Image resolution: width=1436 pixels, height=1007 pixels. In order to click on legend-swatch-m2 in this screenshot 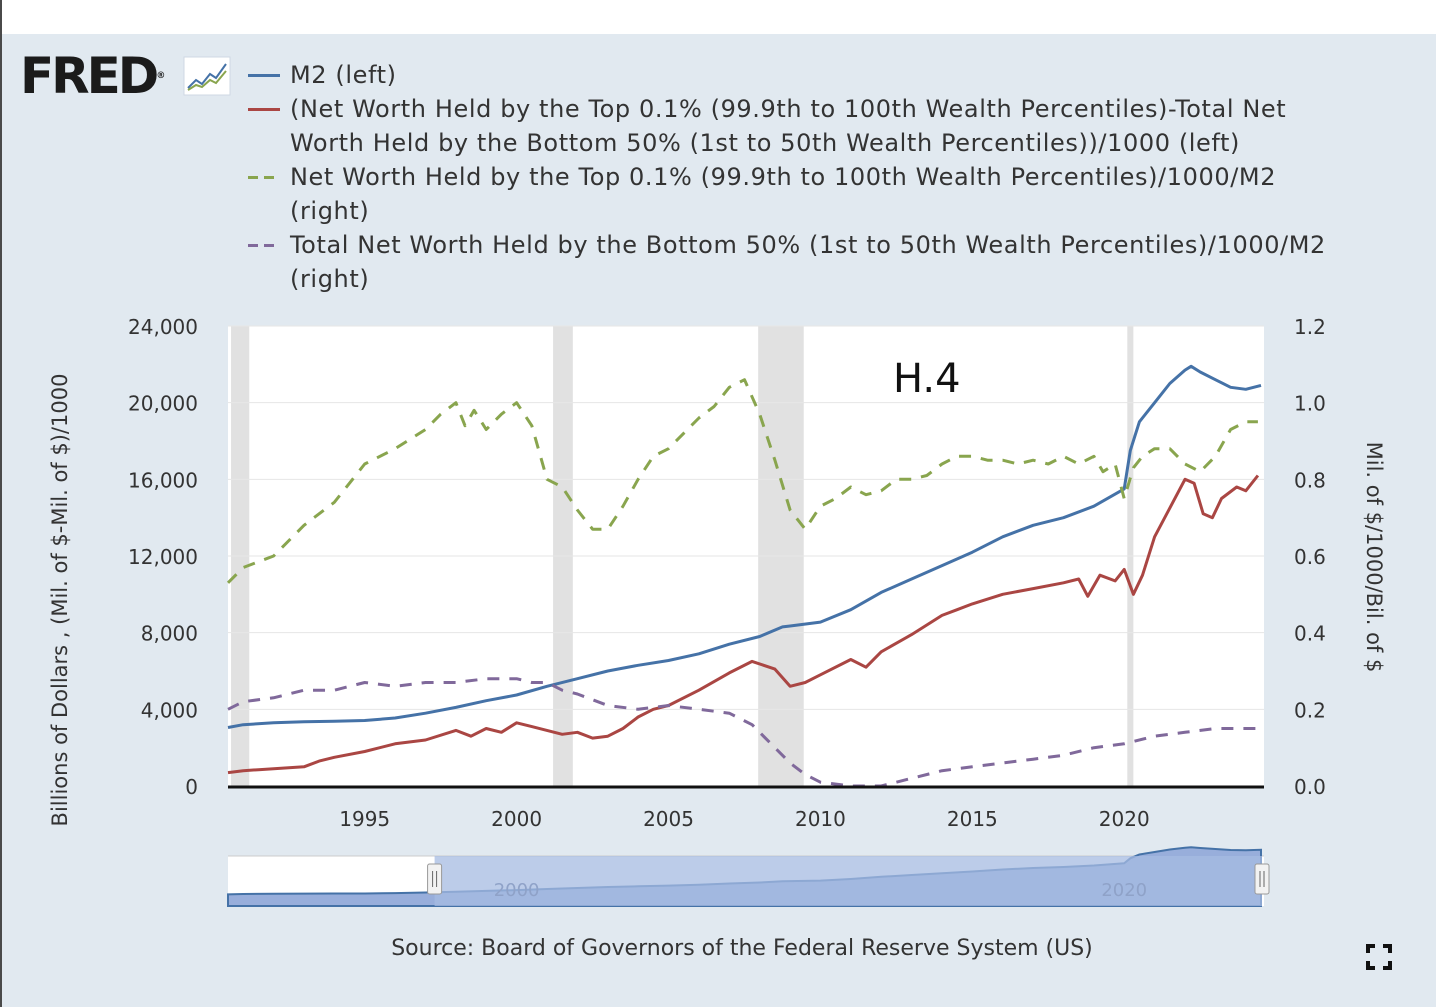, I will do `click(264, 75)`.